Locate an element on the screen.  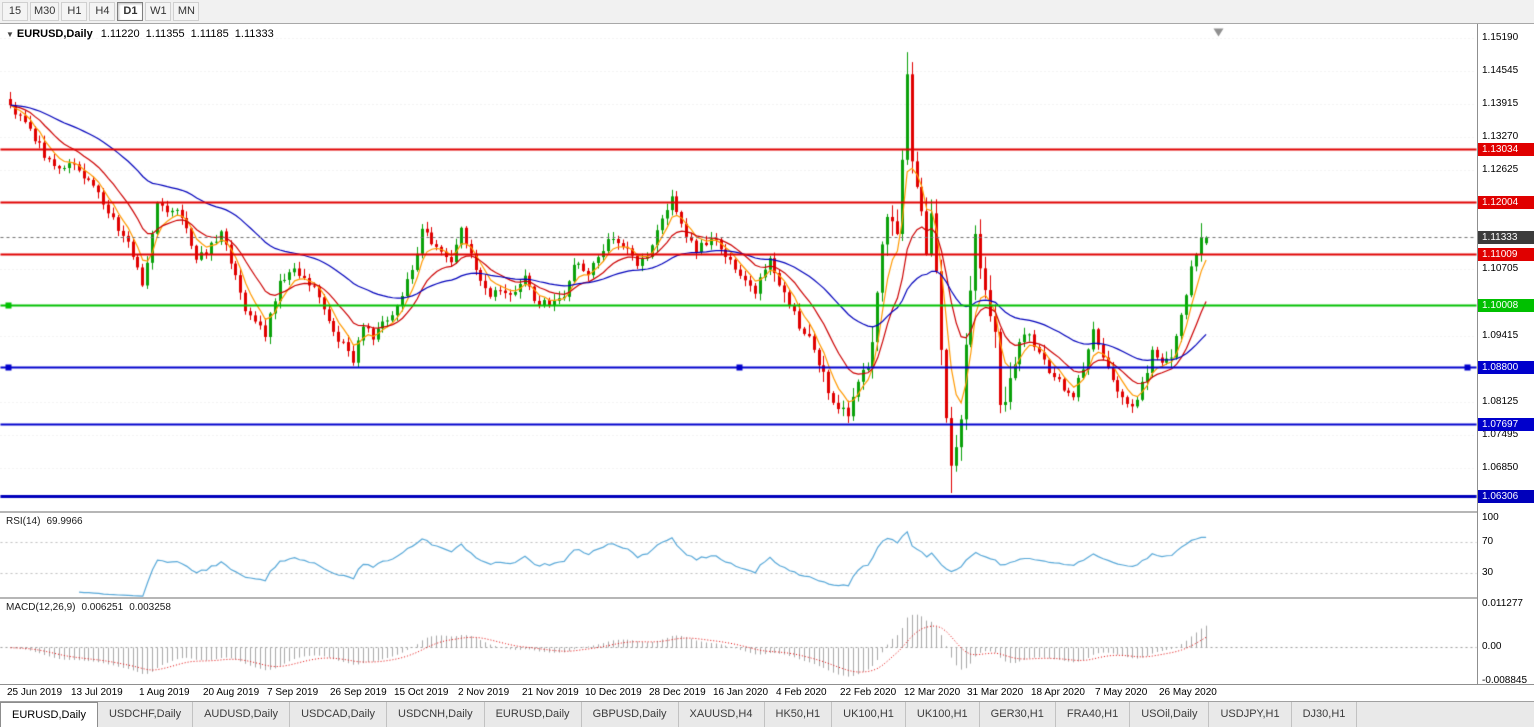
timeframe-button-h4: H4 is located at coordinates (102, 11).